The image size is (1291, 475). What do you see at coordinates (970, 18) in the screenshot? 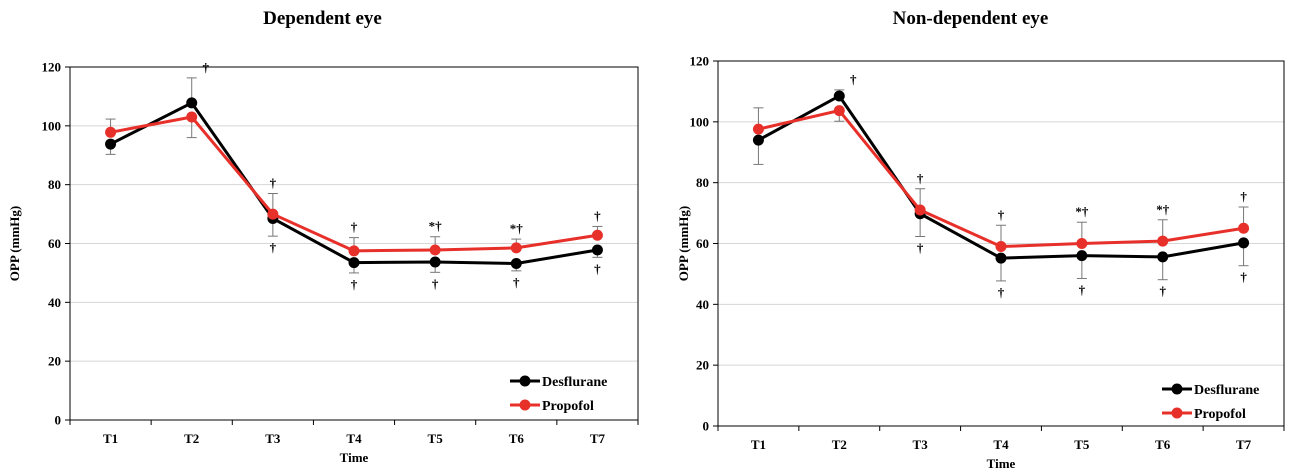
I see `chart-title: Non-dependent eye` at bounding box center [970, 18].